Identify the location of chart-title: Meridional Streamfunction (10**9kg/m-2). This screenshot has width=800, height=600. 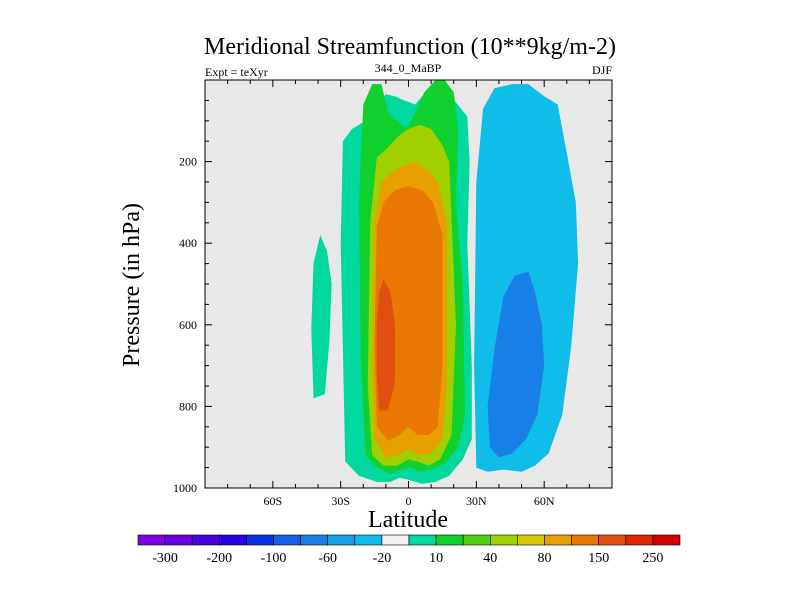
(410, 47).